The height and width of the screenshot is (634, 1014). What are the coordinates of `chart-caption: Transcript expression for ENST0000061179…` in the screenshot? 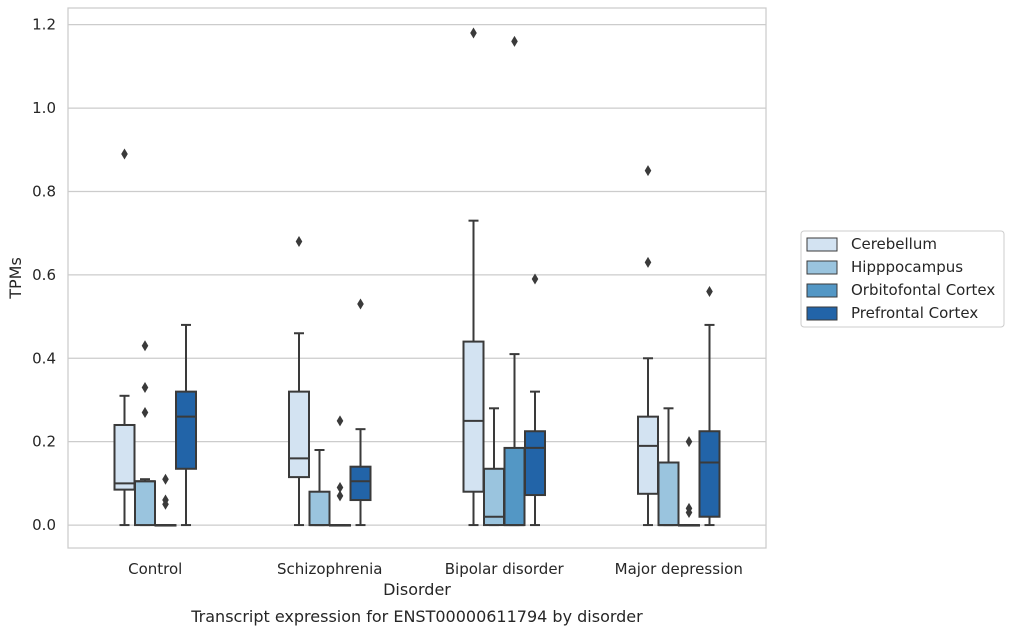 It's located at (416, 616).